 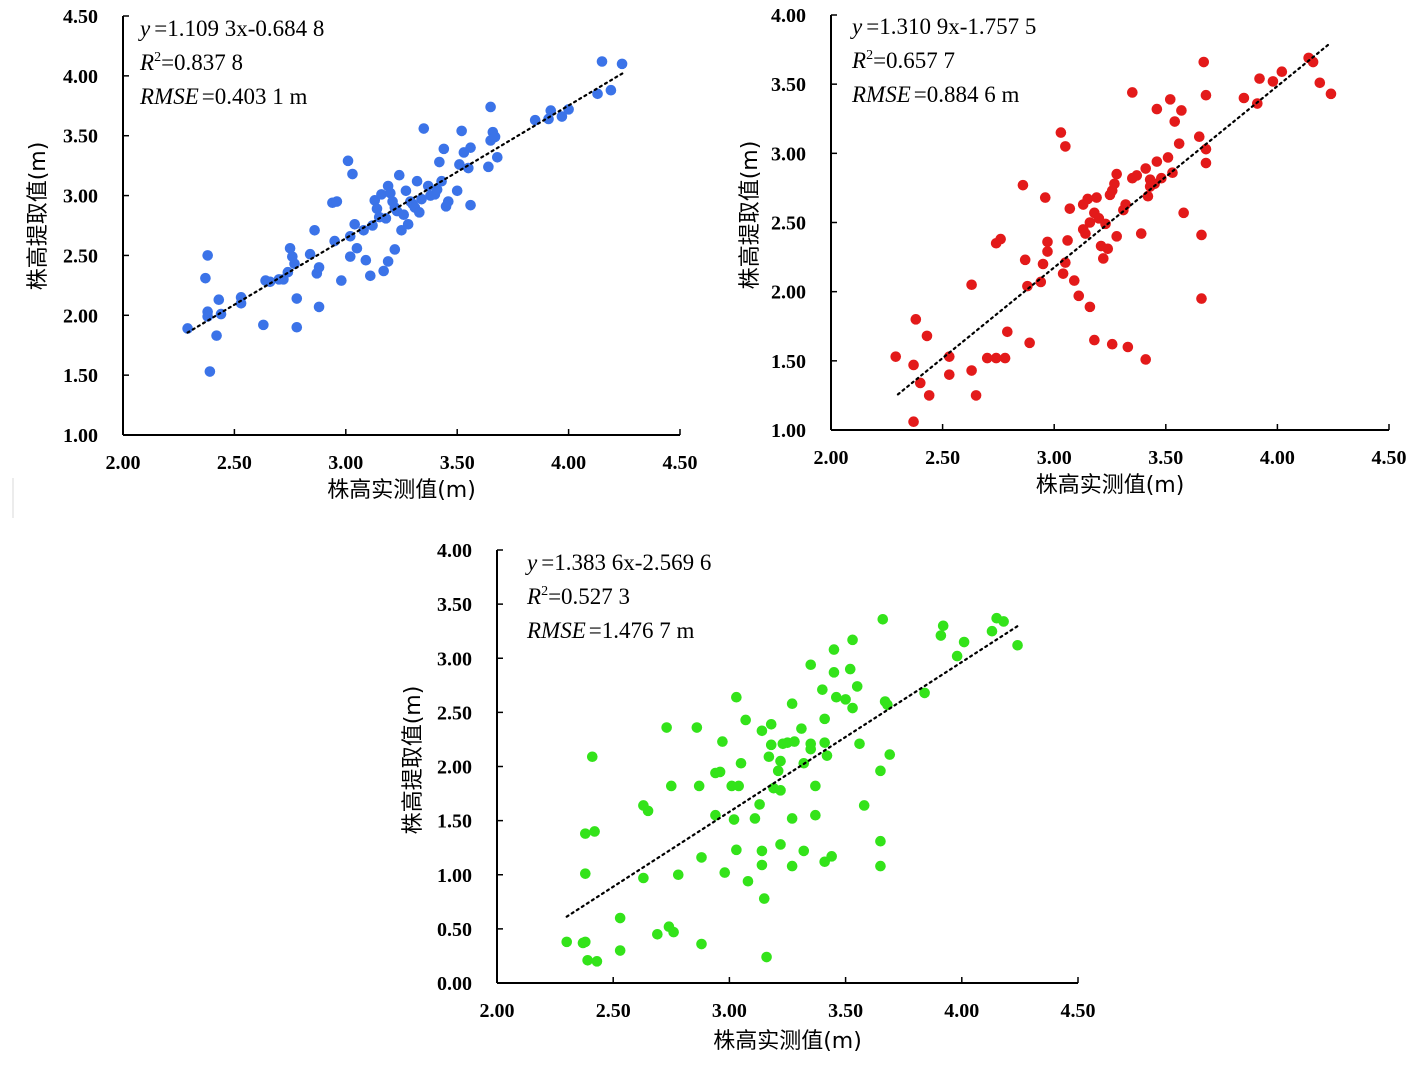 What do you see at coordinates (787, 1041) in the screenshot?
I see `x-axis-title: 株高实测值(m)` at bounding box center [787, 1041].